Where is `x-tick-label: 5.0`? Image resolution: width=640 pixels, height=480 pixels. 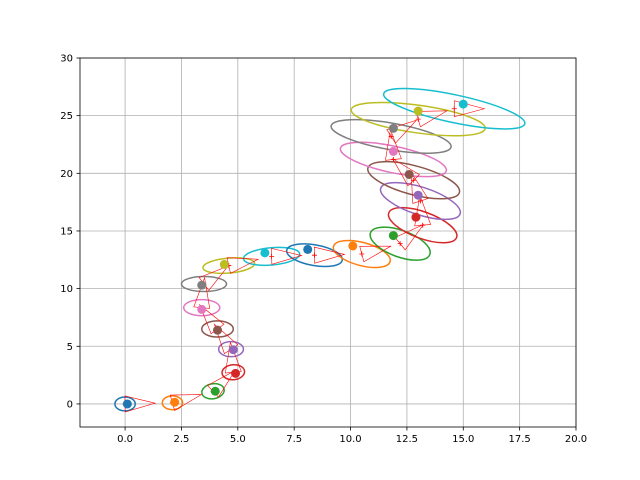 x-tick-label: 5.0 is located at coordinates (238, 439).